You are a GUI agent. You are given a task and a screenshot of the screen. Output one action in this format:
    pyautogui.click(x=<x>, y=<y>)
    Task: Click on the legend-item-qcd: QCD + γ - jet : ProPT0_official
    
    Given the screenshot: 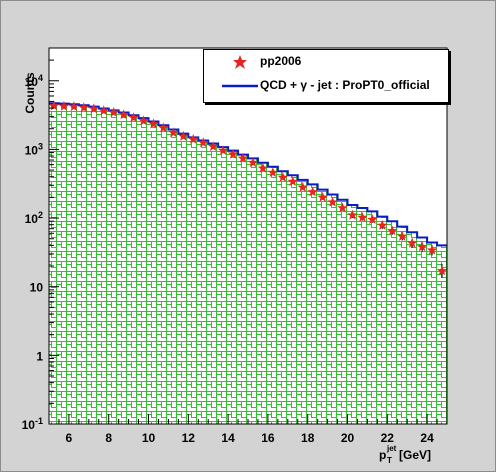 What is the action you would take?
    pyautogui.click(x=326, y=86)
    